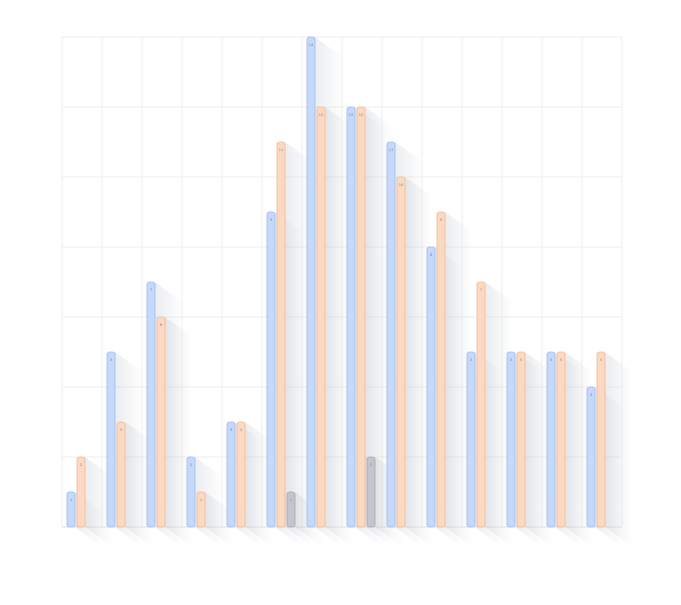 The image size is (681, 605). Describe the element at coordinates (591, 395) in the screenshot. I see `data-label: 4` at that location.